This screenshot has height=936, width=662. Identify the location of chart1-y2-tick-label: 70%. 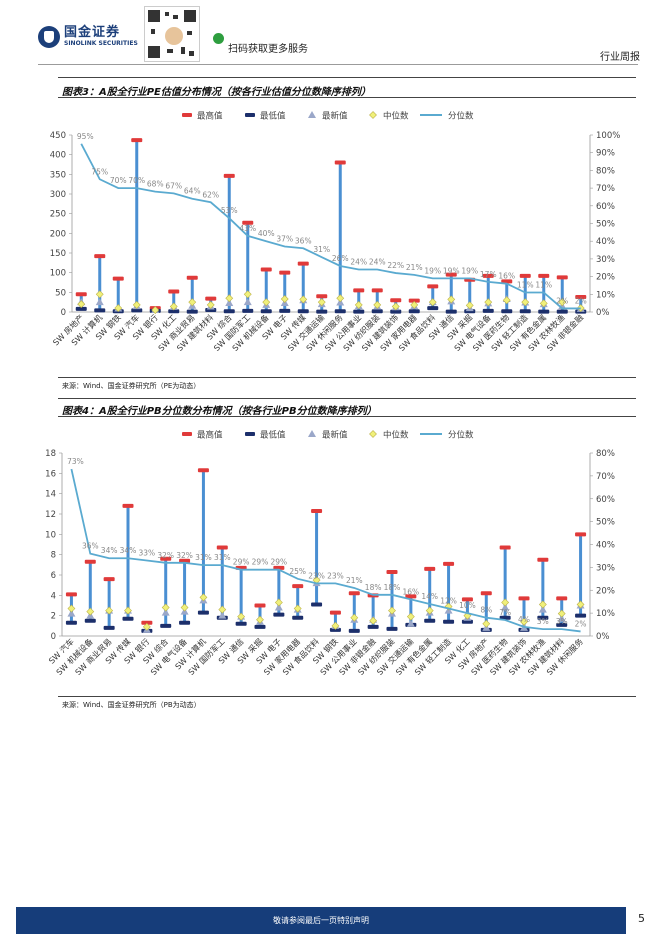
(605, 189).